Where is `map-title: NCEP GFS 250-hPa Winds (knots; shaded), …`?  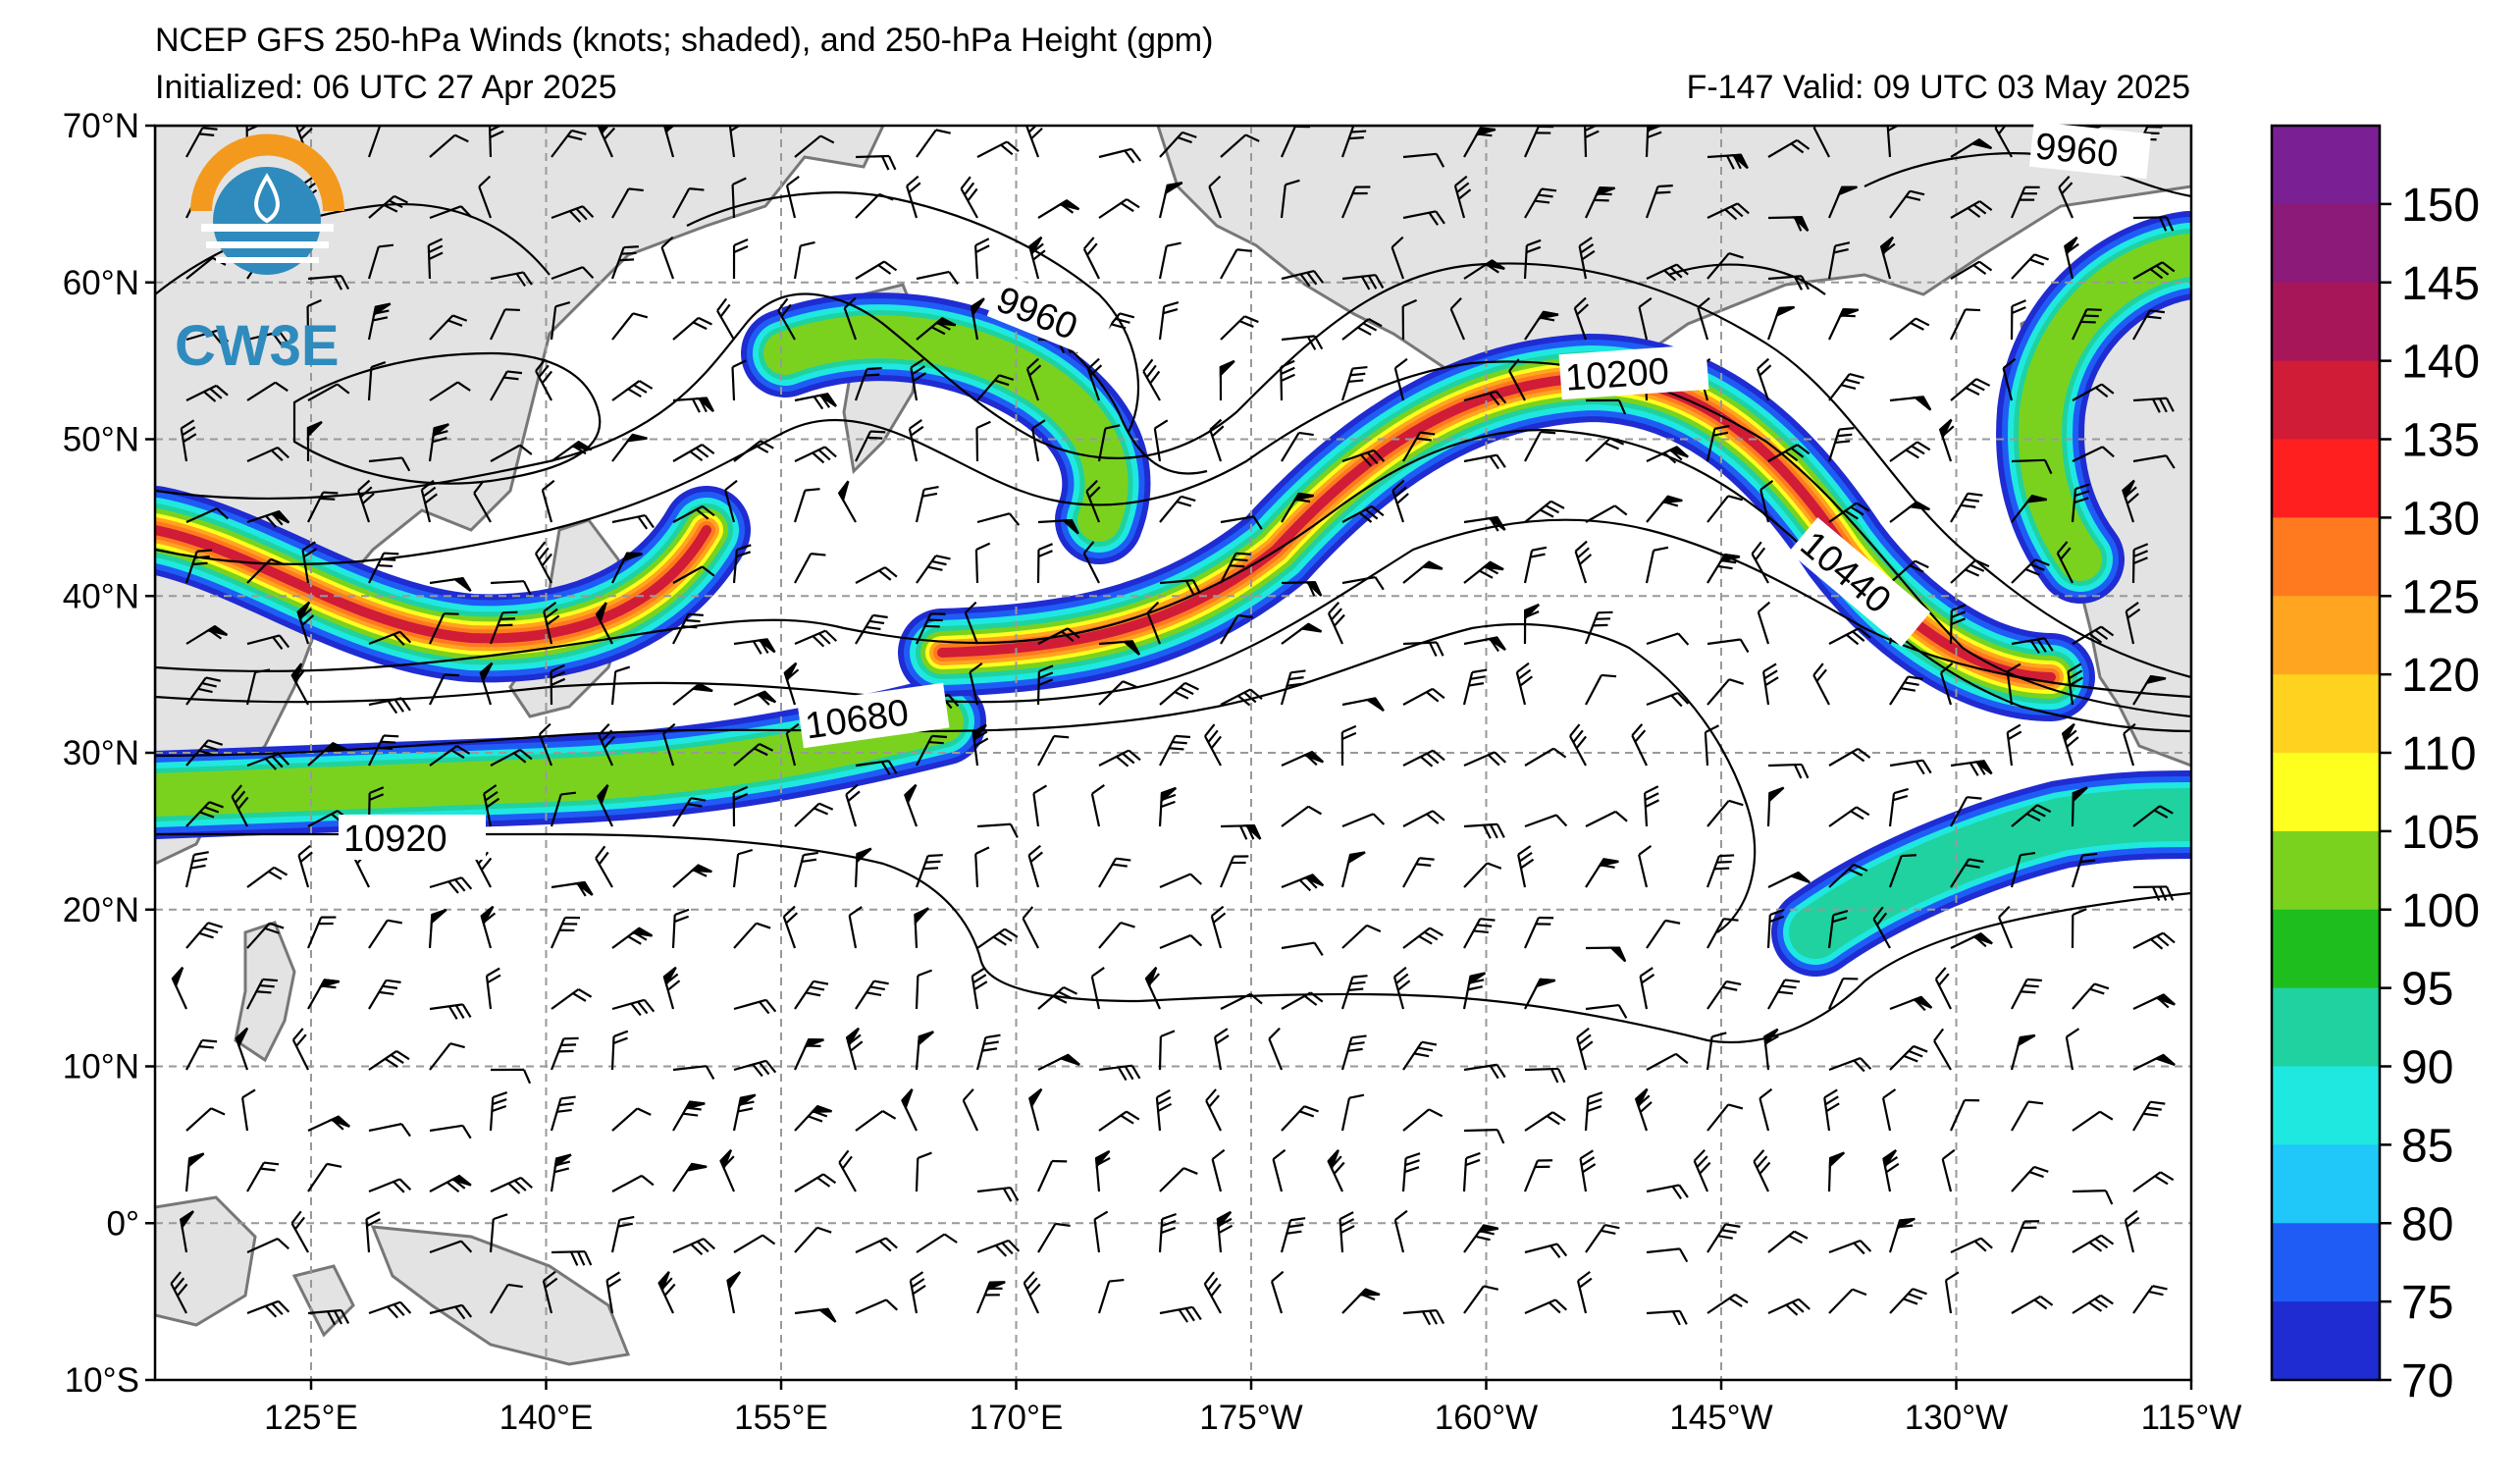
map-title: NCEP GFS 250-hPa Winds (knots; shaded), … is located at coordinates (684, 41).